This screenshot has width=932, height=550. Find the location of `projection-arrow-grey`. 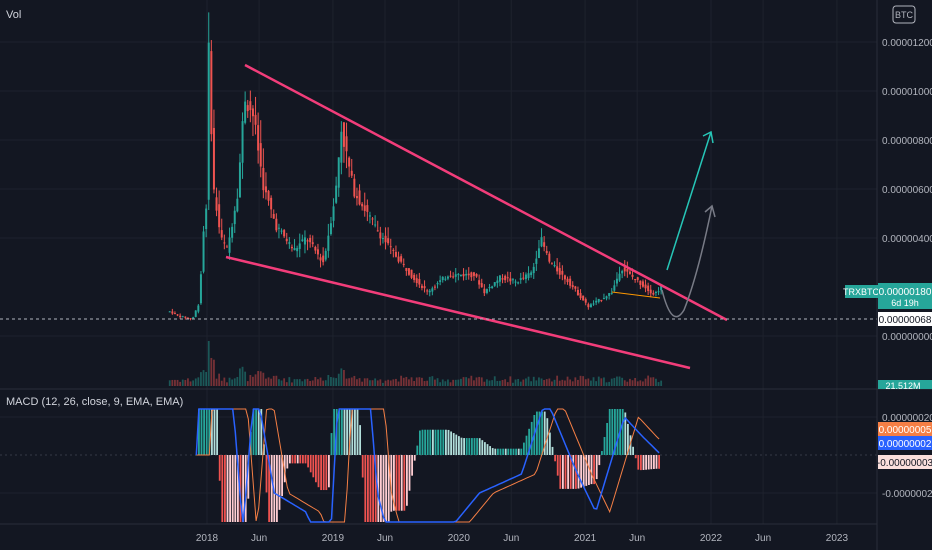

projection-arrow-grey is located at coordinates (687, 261).